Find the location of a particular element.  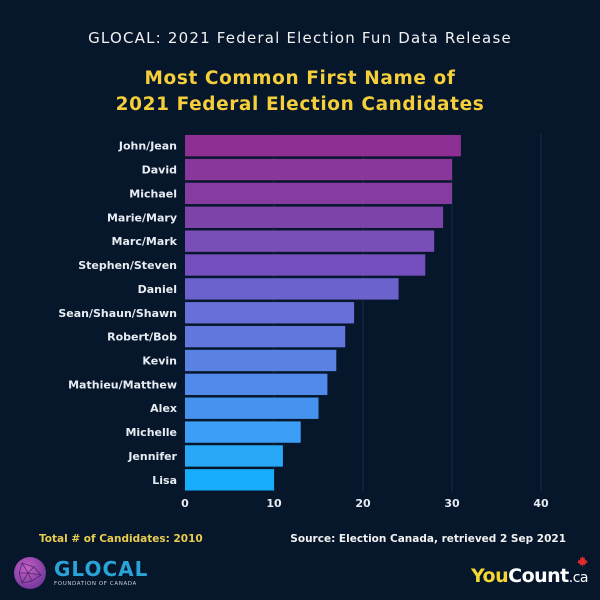

category-label: Marie/Mary is located at coordinates (142, 217).